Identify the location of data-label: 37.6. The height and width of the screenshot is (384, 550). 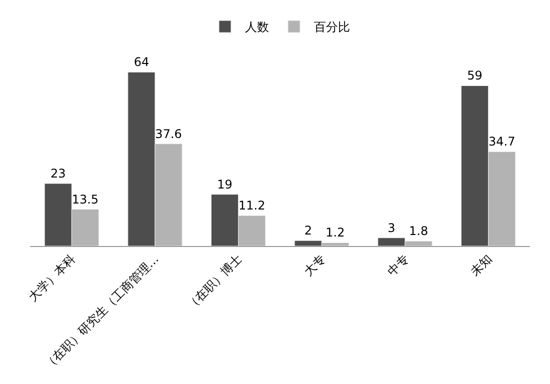
(168, 133).